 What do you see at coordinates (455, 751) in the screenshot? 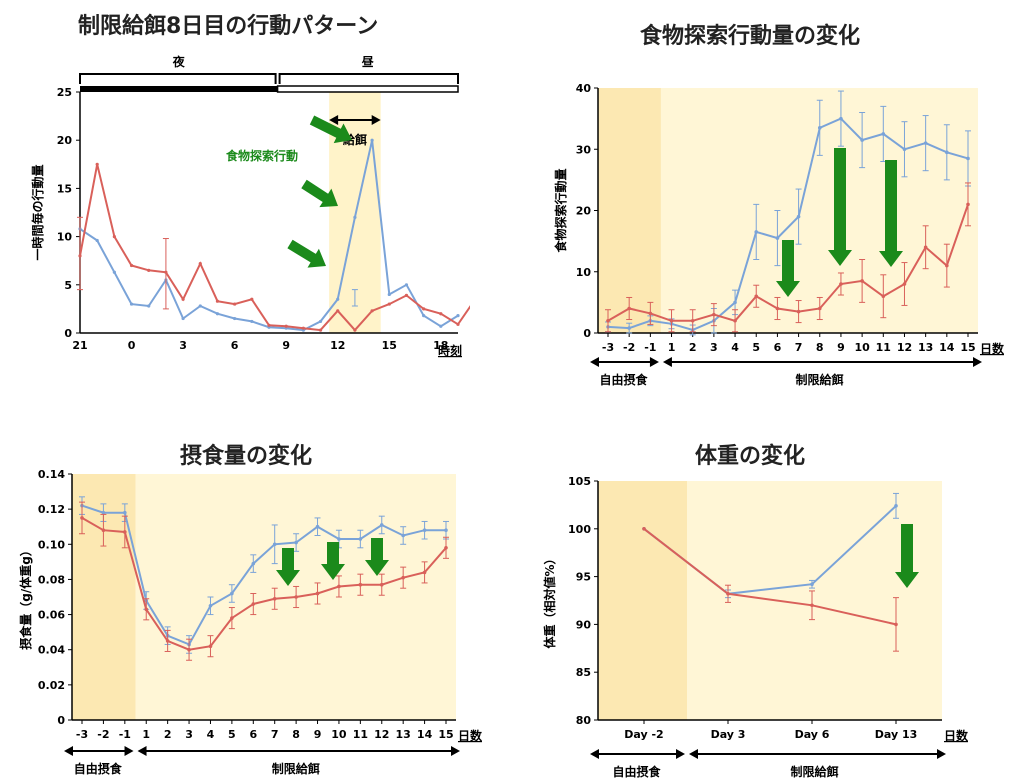
I see `restricted-period-arrow-right-head` at bounding box center [455, 751].